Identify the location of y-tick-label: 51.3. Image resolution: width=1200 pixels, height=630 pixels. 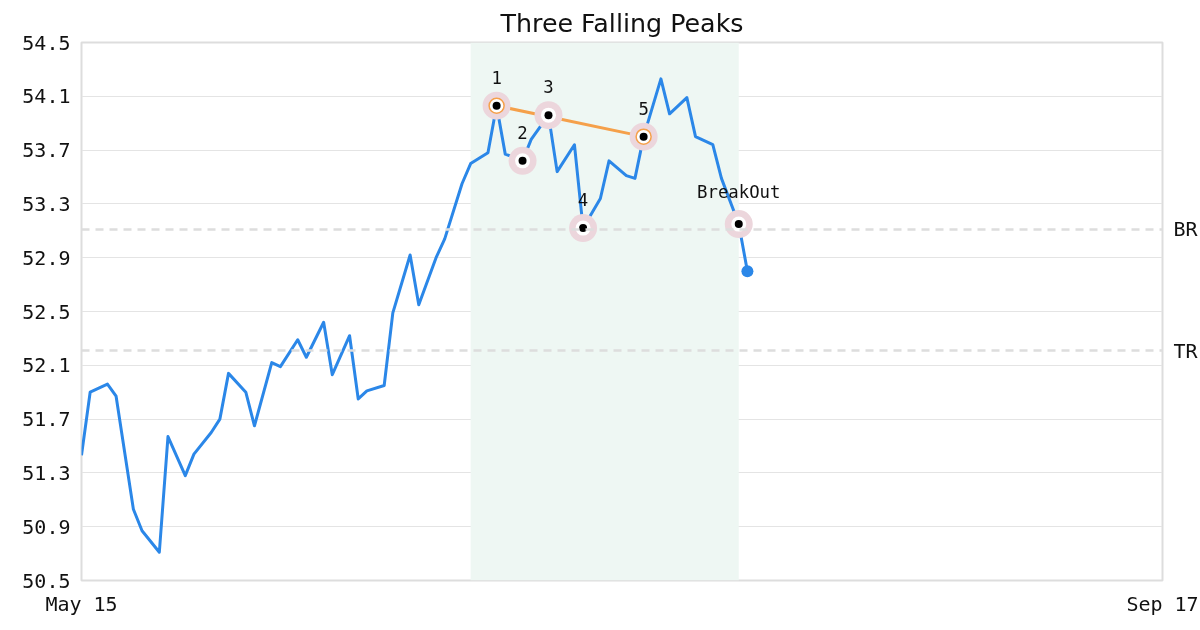
(46, 472).